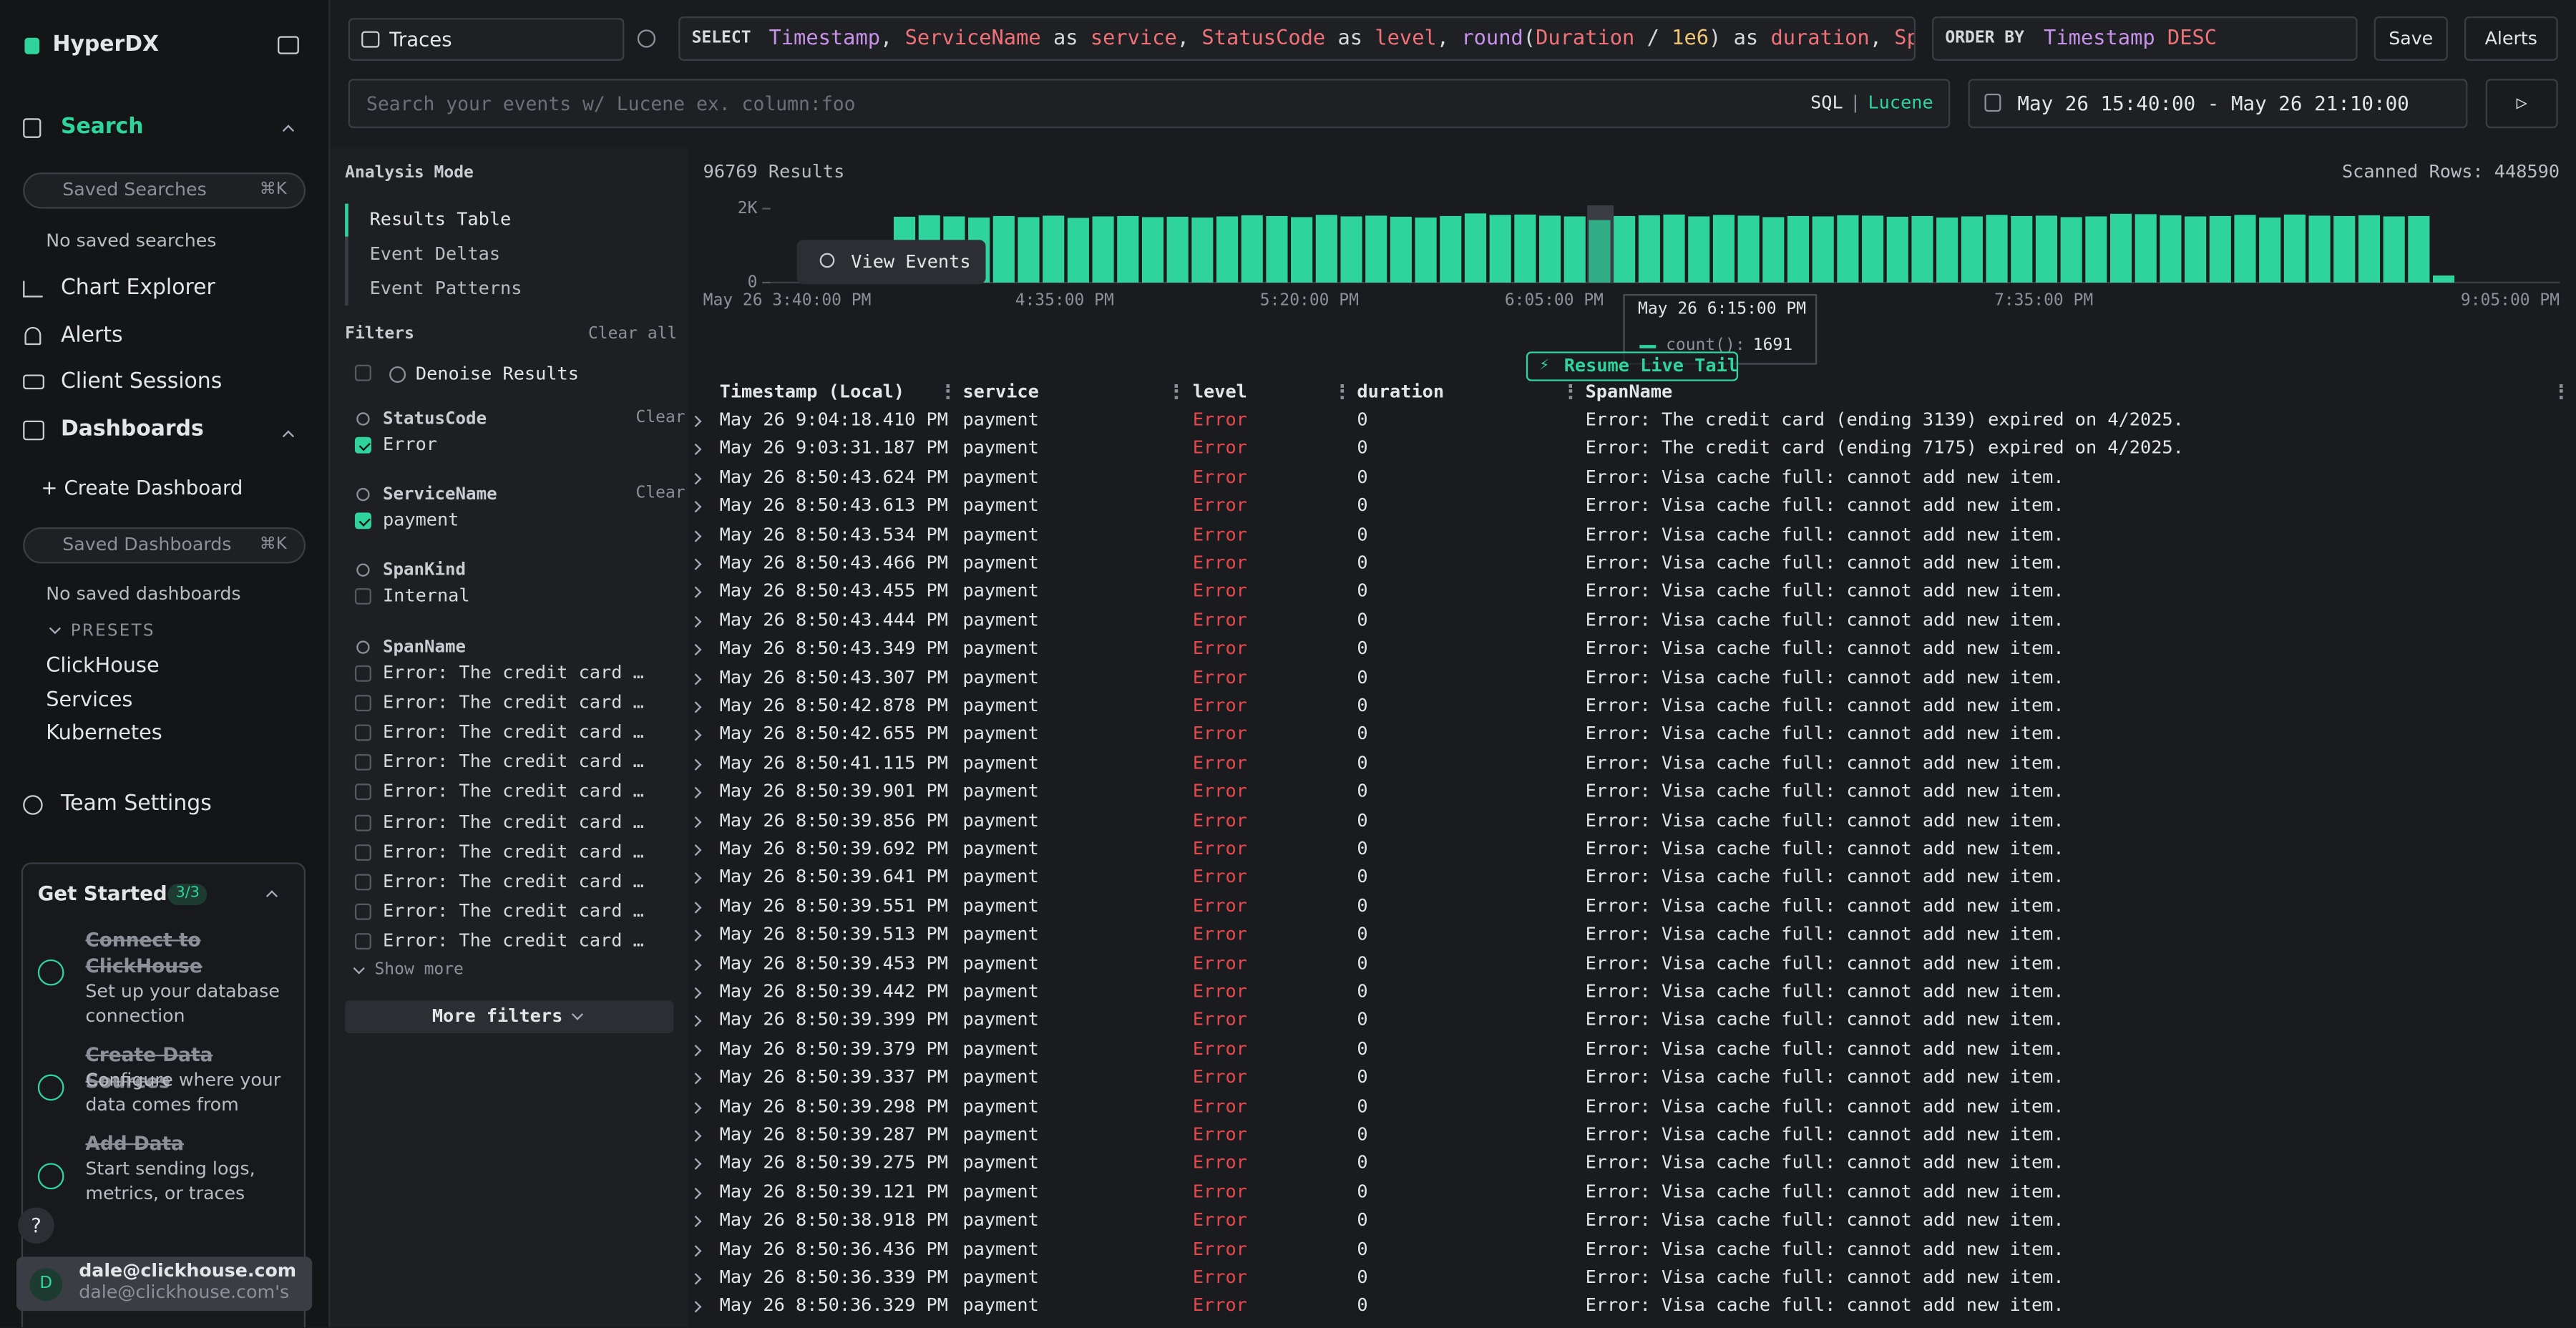 The height and width of the screenshot is (1328, 2576). What do you see at coordinates (137, 288) in the screenshot?
I see `nav-chart-explorer: Chart Explorer` at bounding box center [137, 288].